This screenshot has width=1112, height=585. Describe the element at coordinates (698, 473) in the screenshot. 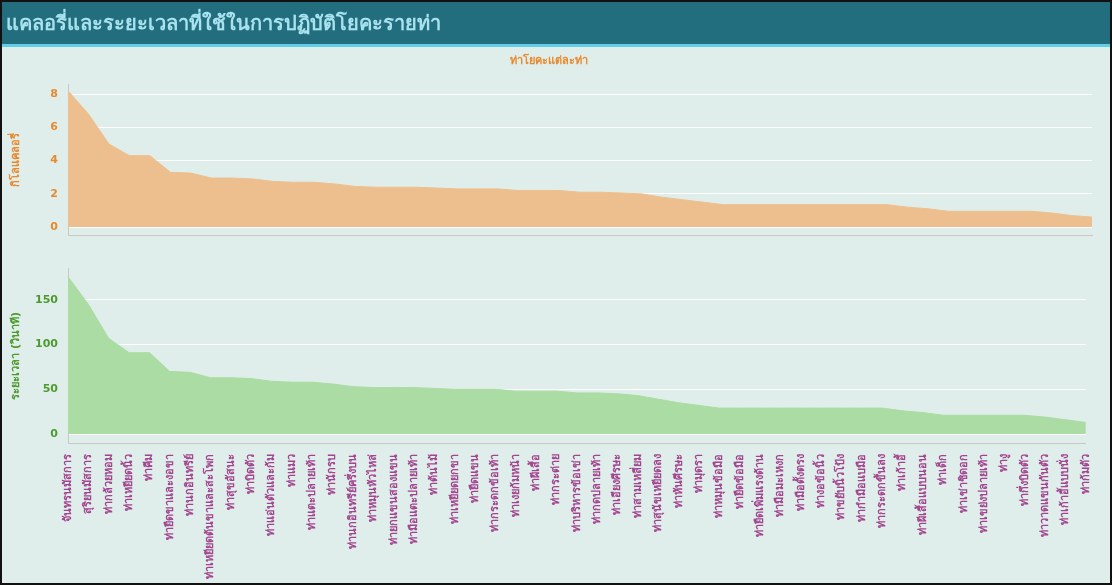

I see `x-tick-label: ท่ามุดรา` at that location.